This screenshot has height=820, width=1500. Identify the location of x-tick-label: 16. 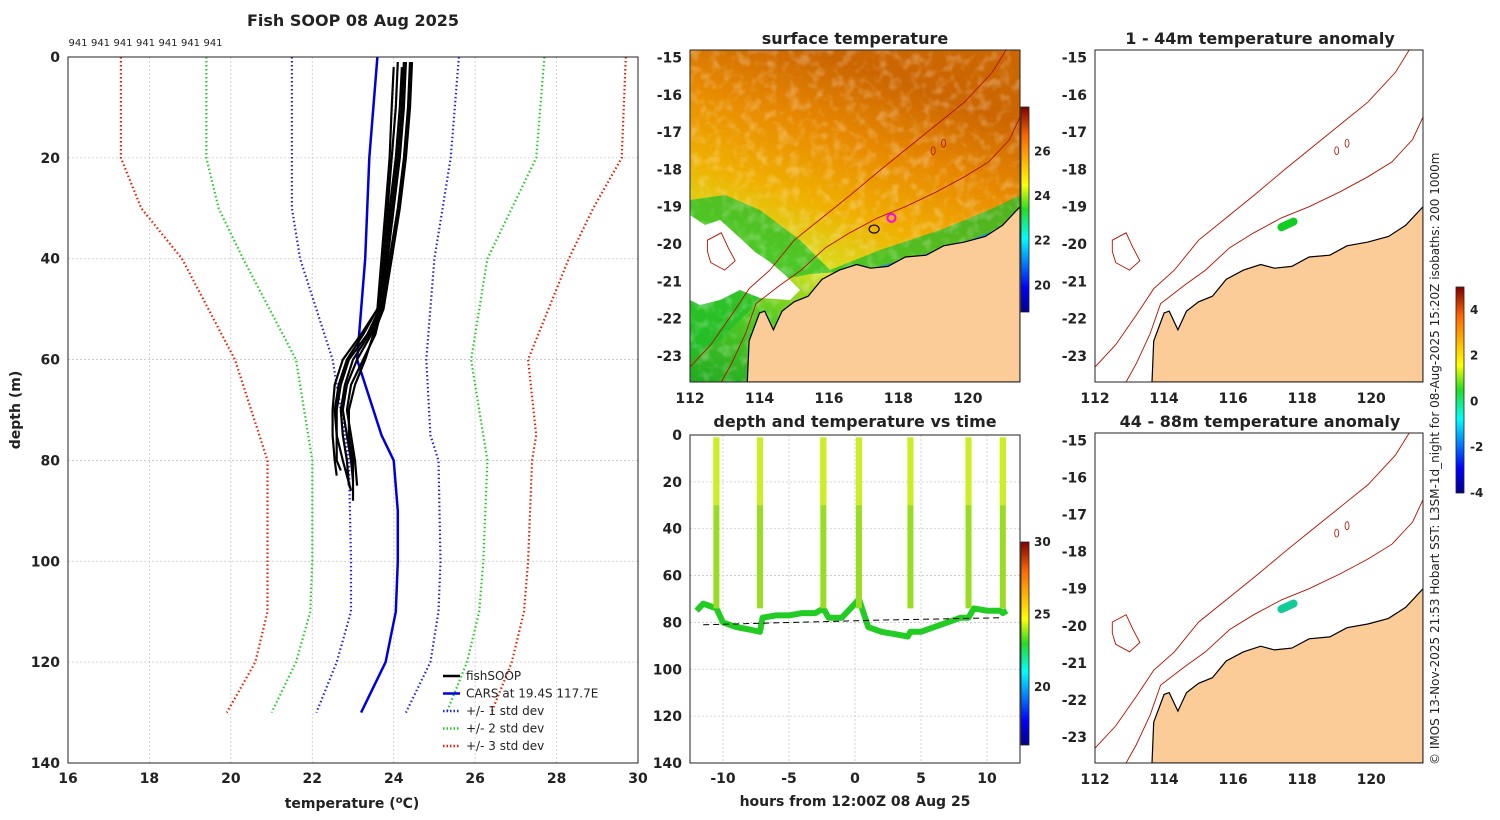
(67, 779).